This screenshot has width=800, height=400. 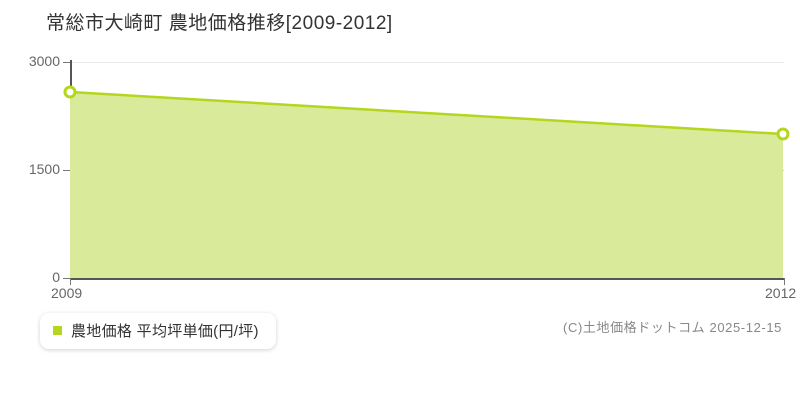 I want to click on x-tick-2009, so click(x=70, y=281).